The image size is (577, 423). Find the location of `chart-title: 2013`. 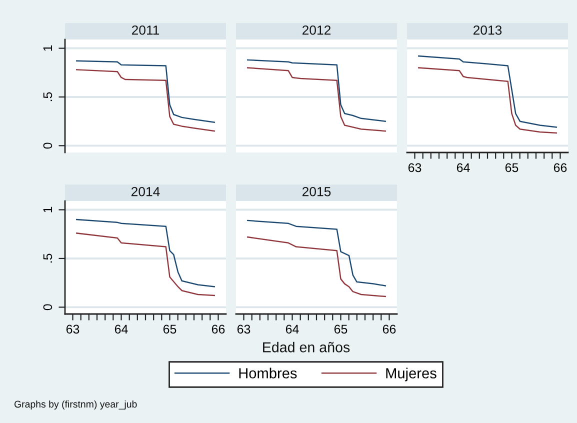

chart-title: 2013 is located at coordinates (487, 30).